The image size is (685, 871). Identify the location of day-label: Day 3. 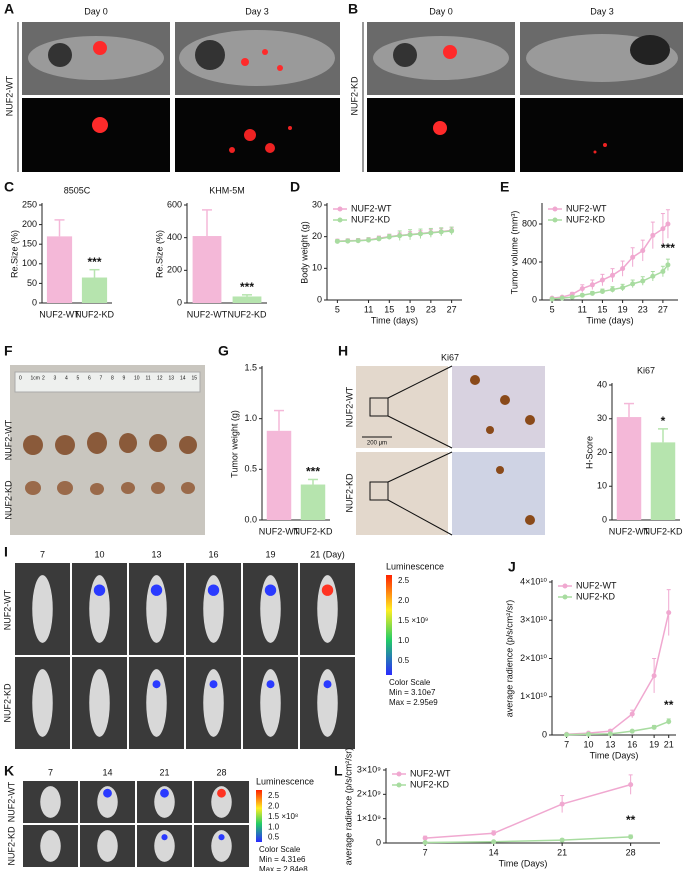
(257, 11).